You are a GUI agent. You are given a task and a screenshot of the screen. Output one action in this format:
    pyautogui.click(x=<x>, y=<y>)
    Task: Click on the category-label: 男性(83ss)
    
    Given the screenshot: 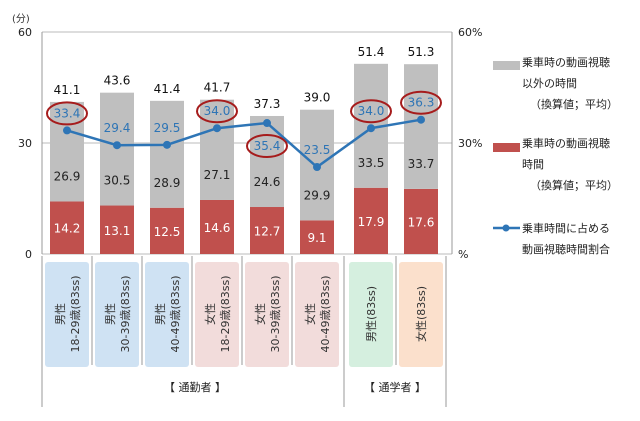 What is the action you would take?
    pyautogui.click(x=371, y=314)
    